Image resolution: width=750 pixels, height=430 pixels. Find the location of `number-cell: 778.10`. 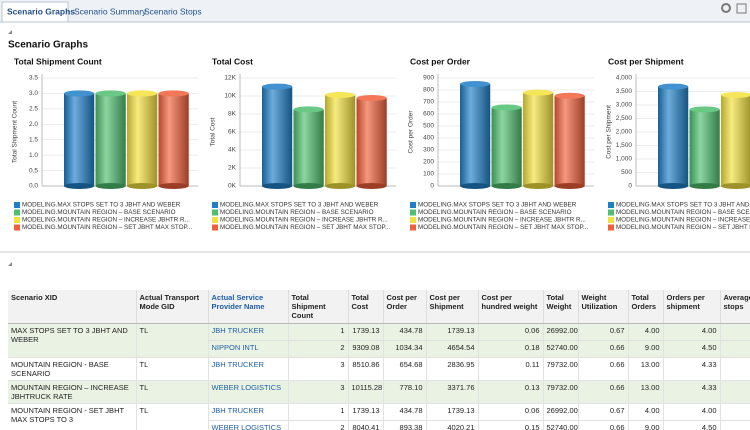

number-cell: 778.10 is located at coordinates (405, 392).